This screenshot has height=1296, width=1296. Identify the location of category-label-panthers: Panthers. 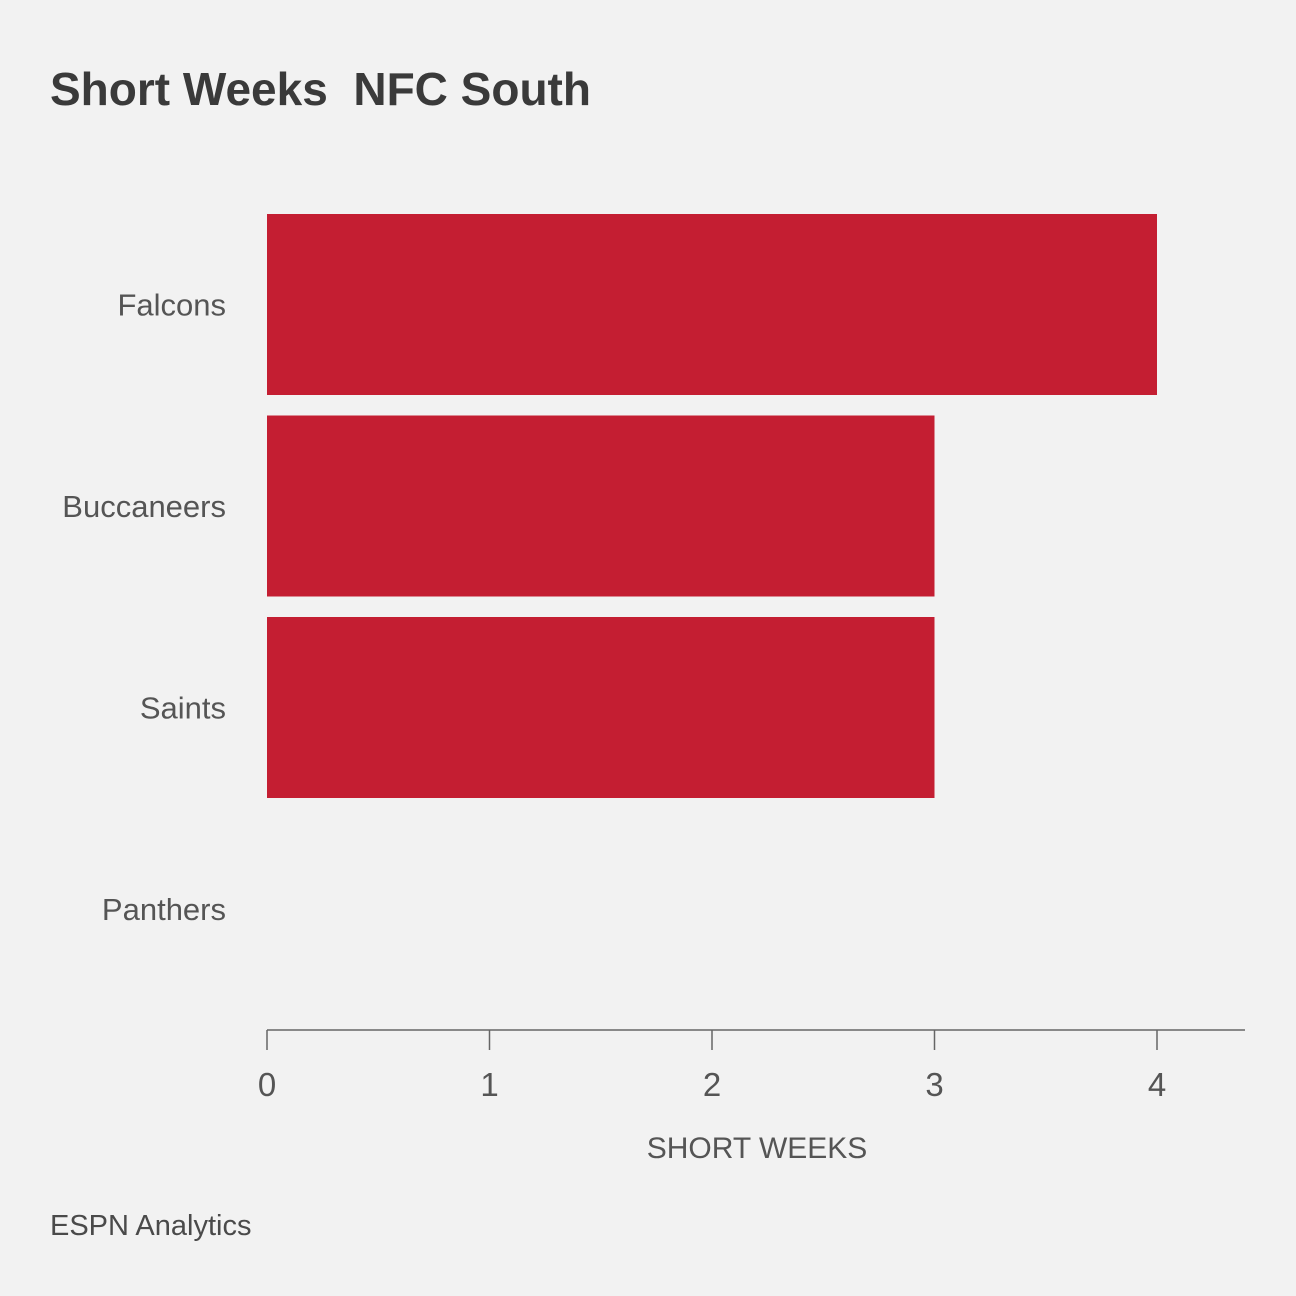
(164, 909).